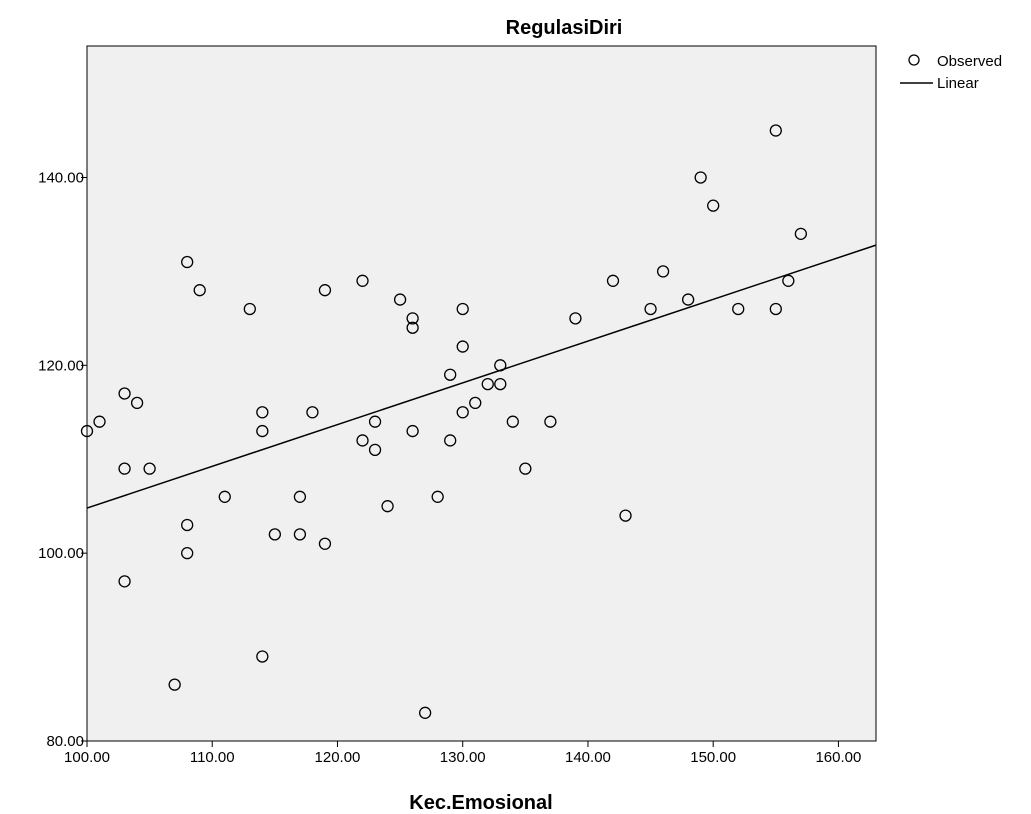 This screenshot has width=1031, height=814. Describe the element at coordinates (951, 72) in the screenshot. I see `legend: Observed Linear` at that location.